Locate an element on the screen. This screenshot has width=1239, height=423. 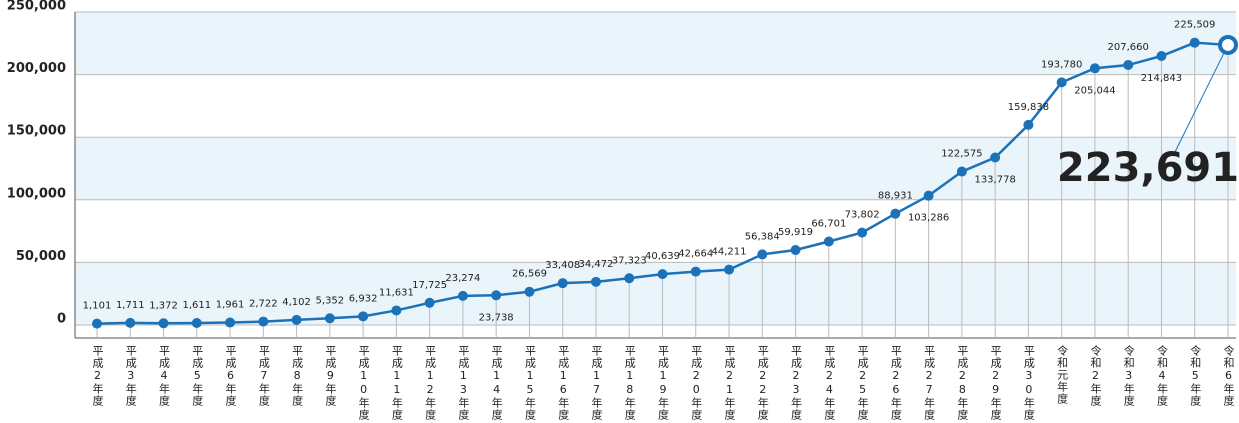
x-tick-label: 平成5年度 is located at coordinates (197, 376).